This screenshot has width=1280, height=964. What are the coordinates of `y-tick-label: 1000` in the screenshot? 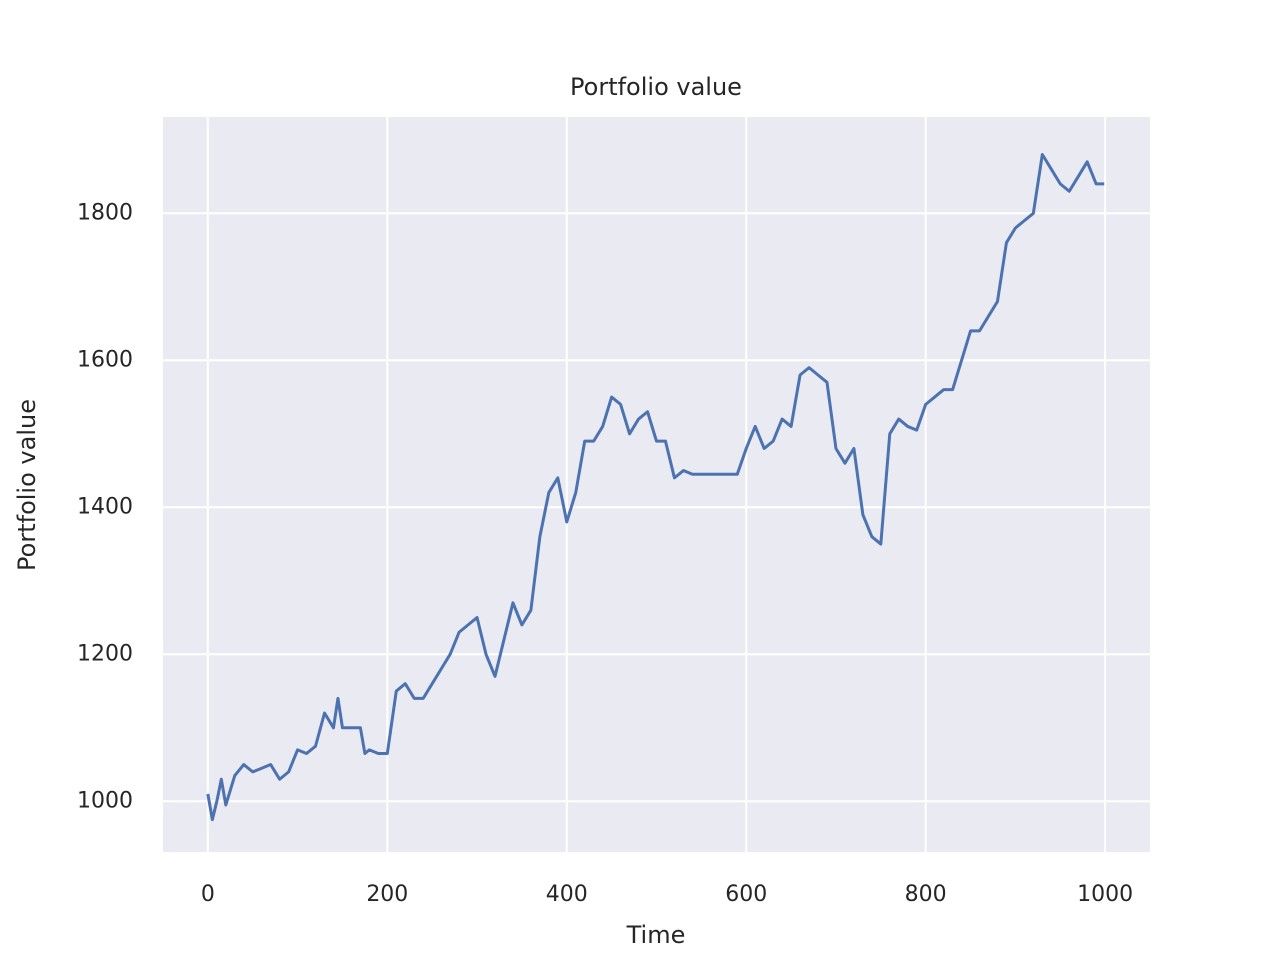 It's located at (105, 800).